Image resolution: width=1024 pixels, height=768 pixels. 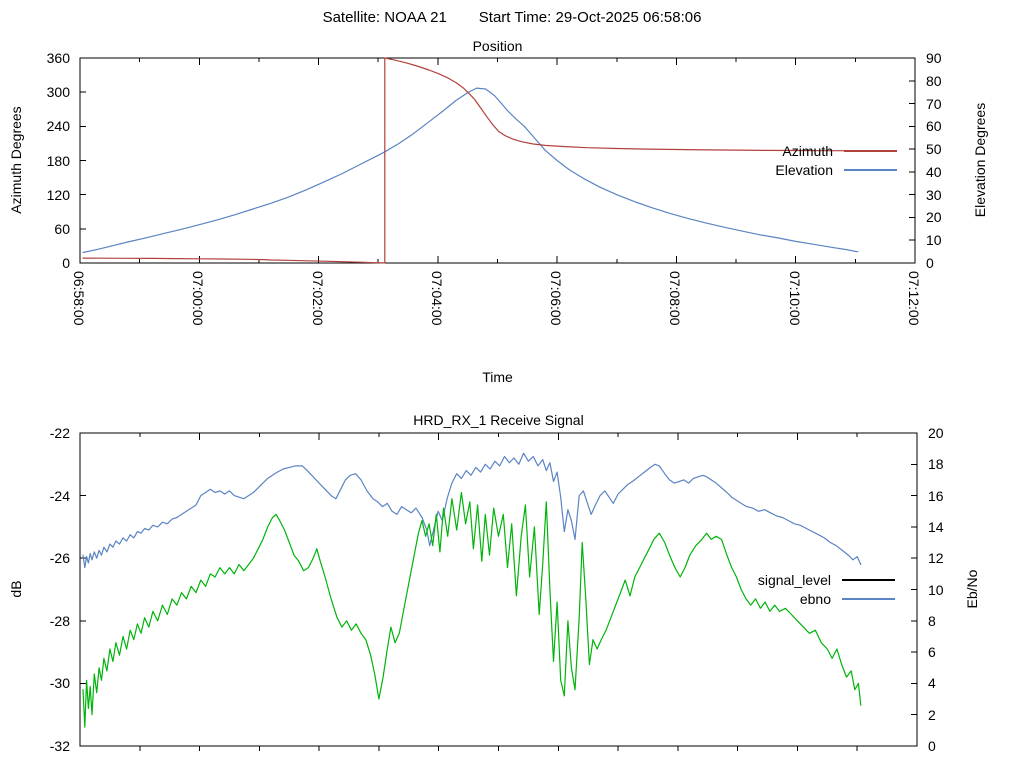 What do you see at coordinates (498, 420) in the screenshot?
I see `signal-chart-title: HRD_RX_1 Receive Signal` at bounding box center [498, 420].